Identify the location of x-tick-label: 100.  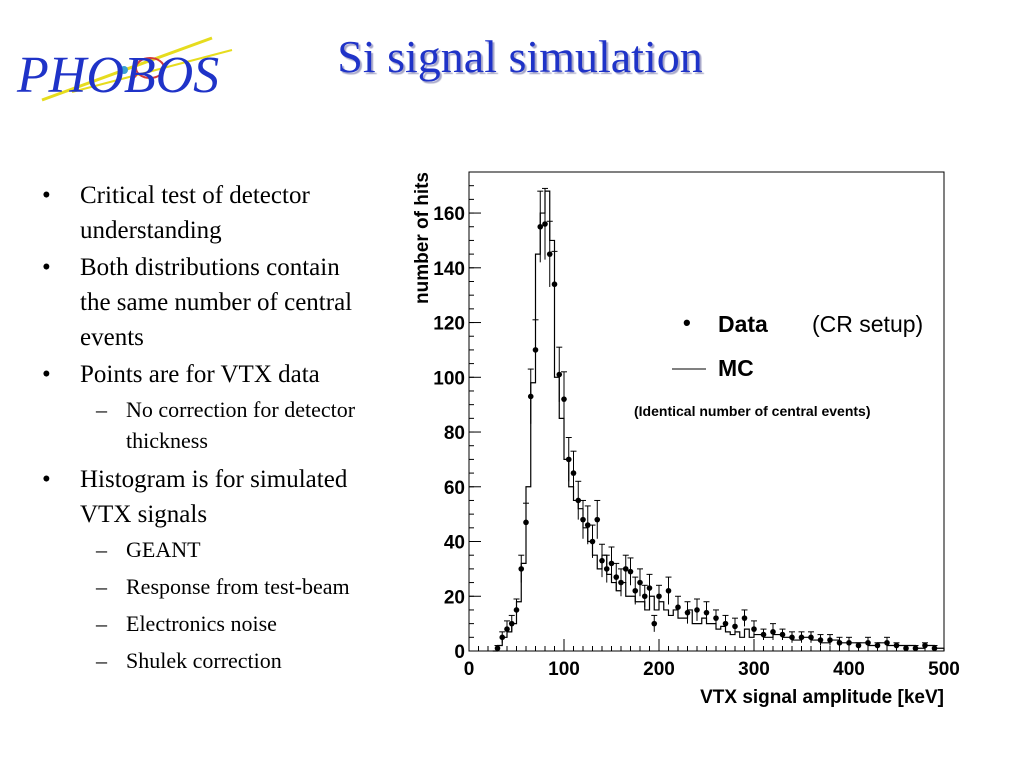
(564, 669).